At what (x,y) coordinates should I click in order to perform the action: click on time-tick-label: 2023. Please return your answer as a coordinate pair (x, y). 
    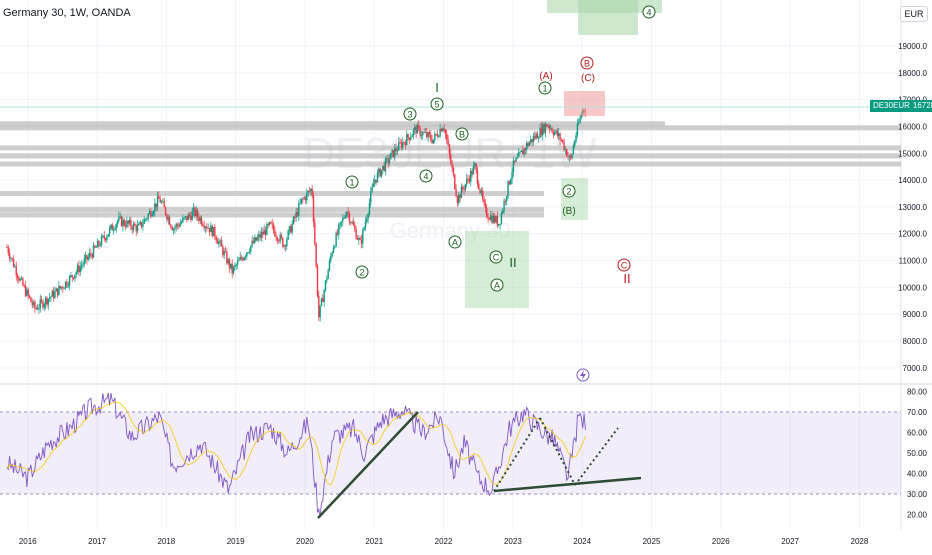
    Looking at the image, I should click on (513, 541).